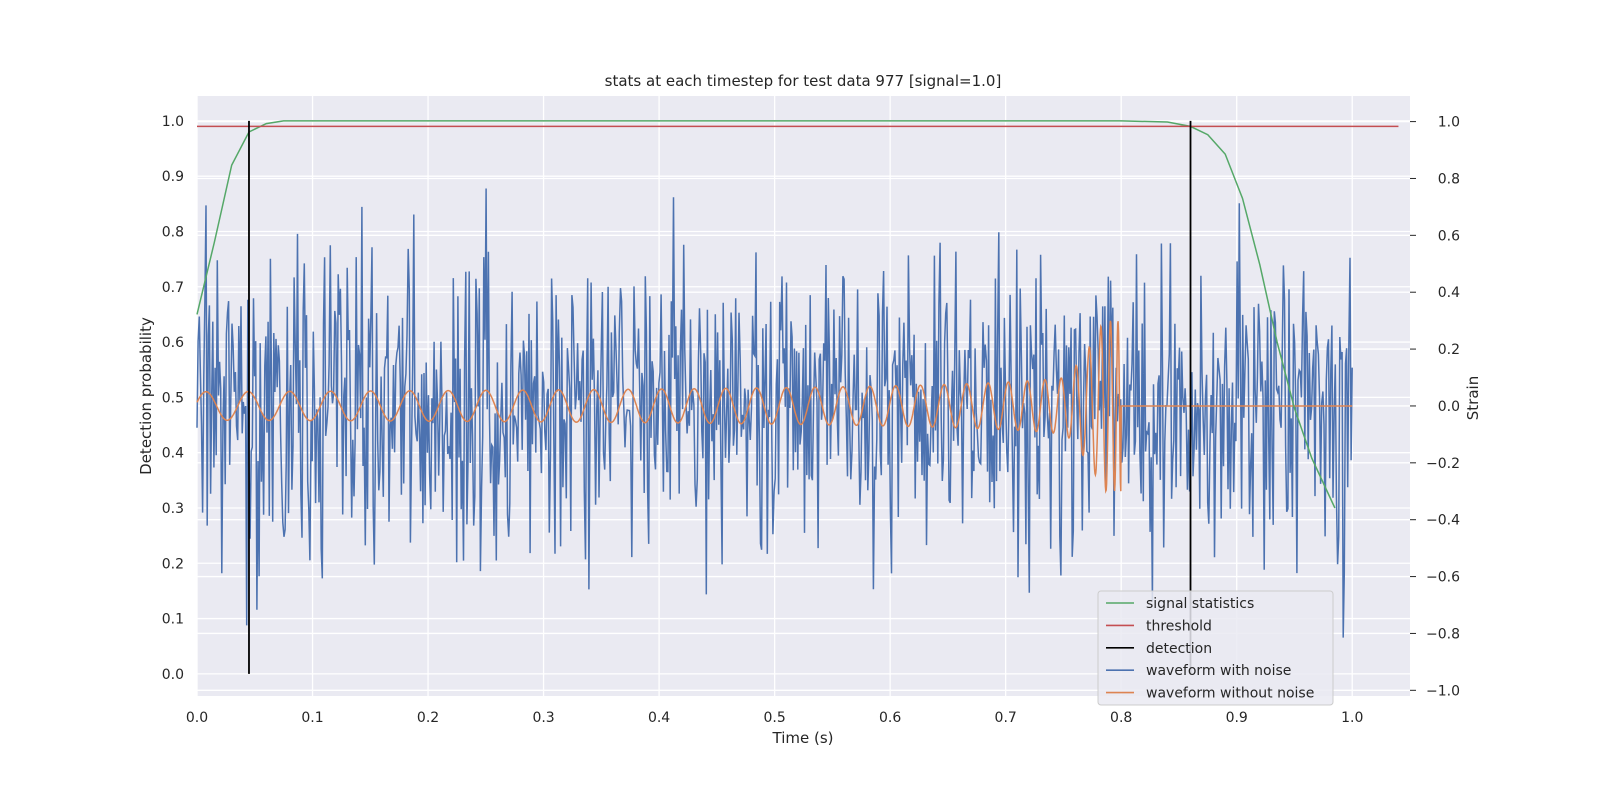 This screenshot has height=800, width=1600. Describe the element at coordinates (1473, 398) in the screenshot. I see `right-axis-label: Strain` at that location.